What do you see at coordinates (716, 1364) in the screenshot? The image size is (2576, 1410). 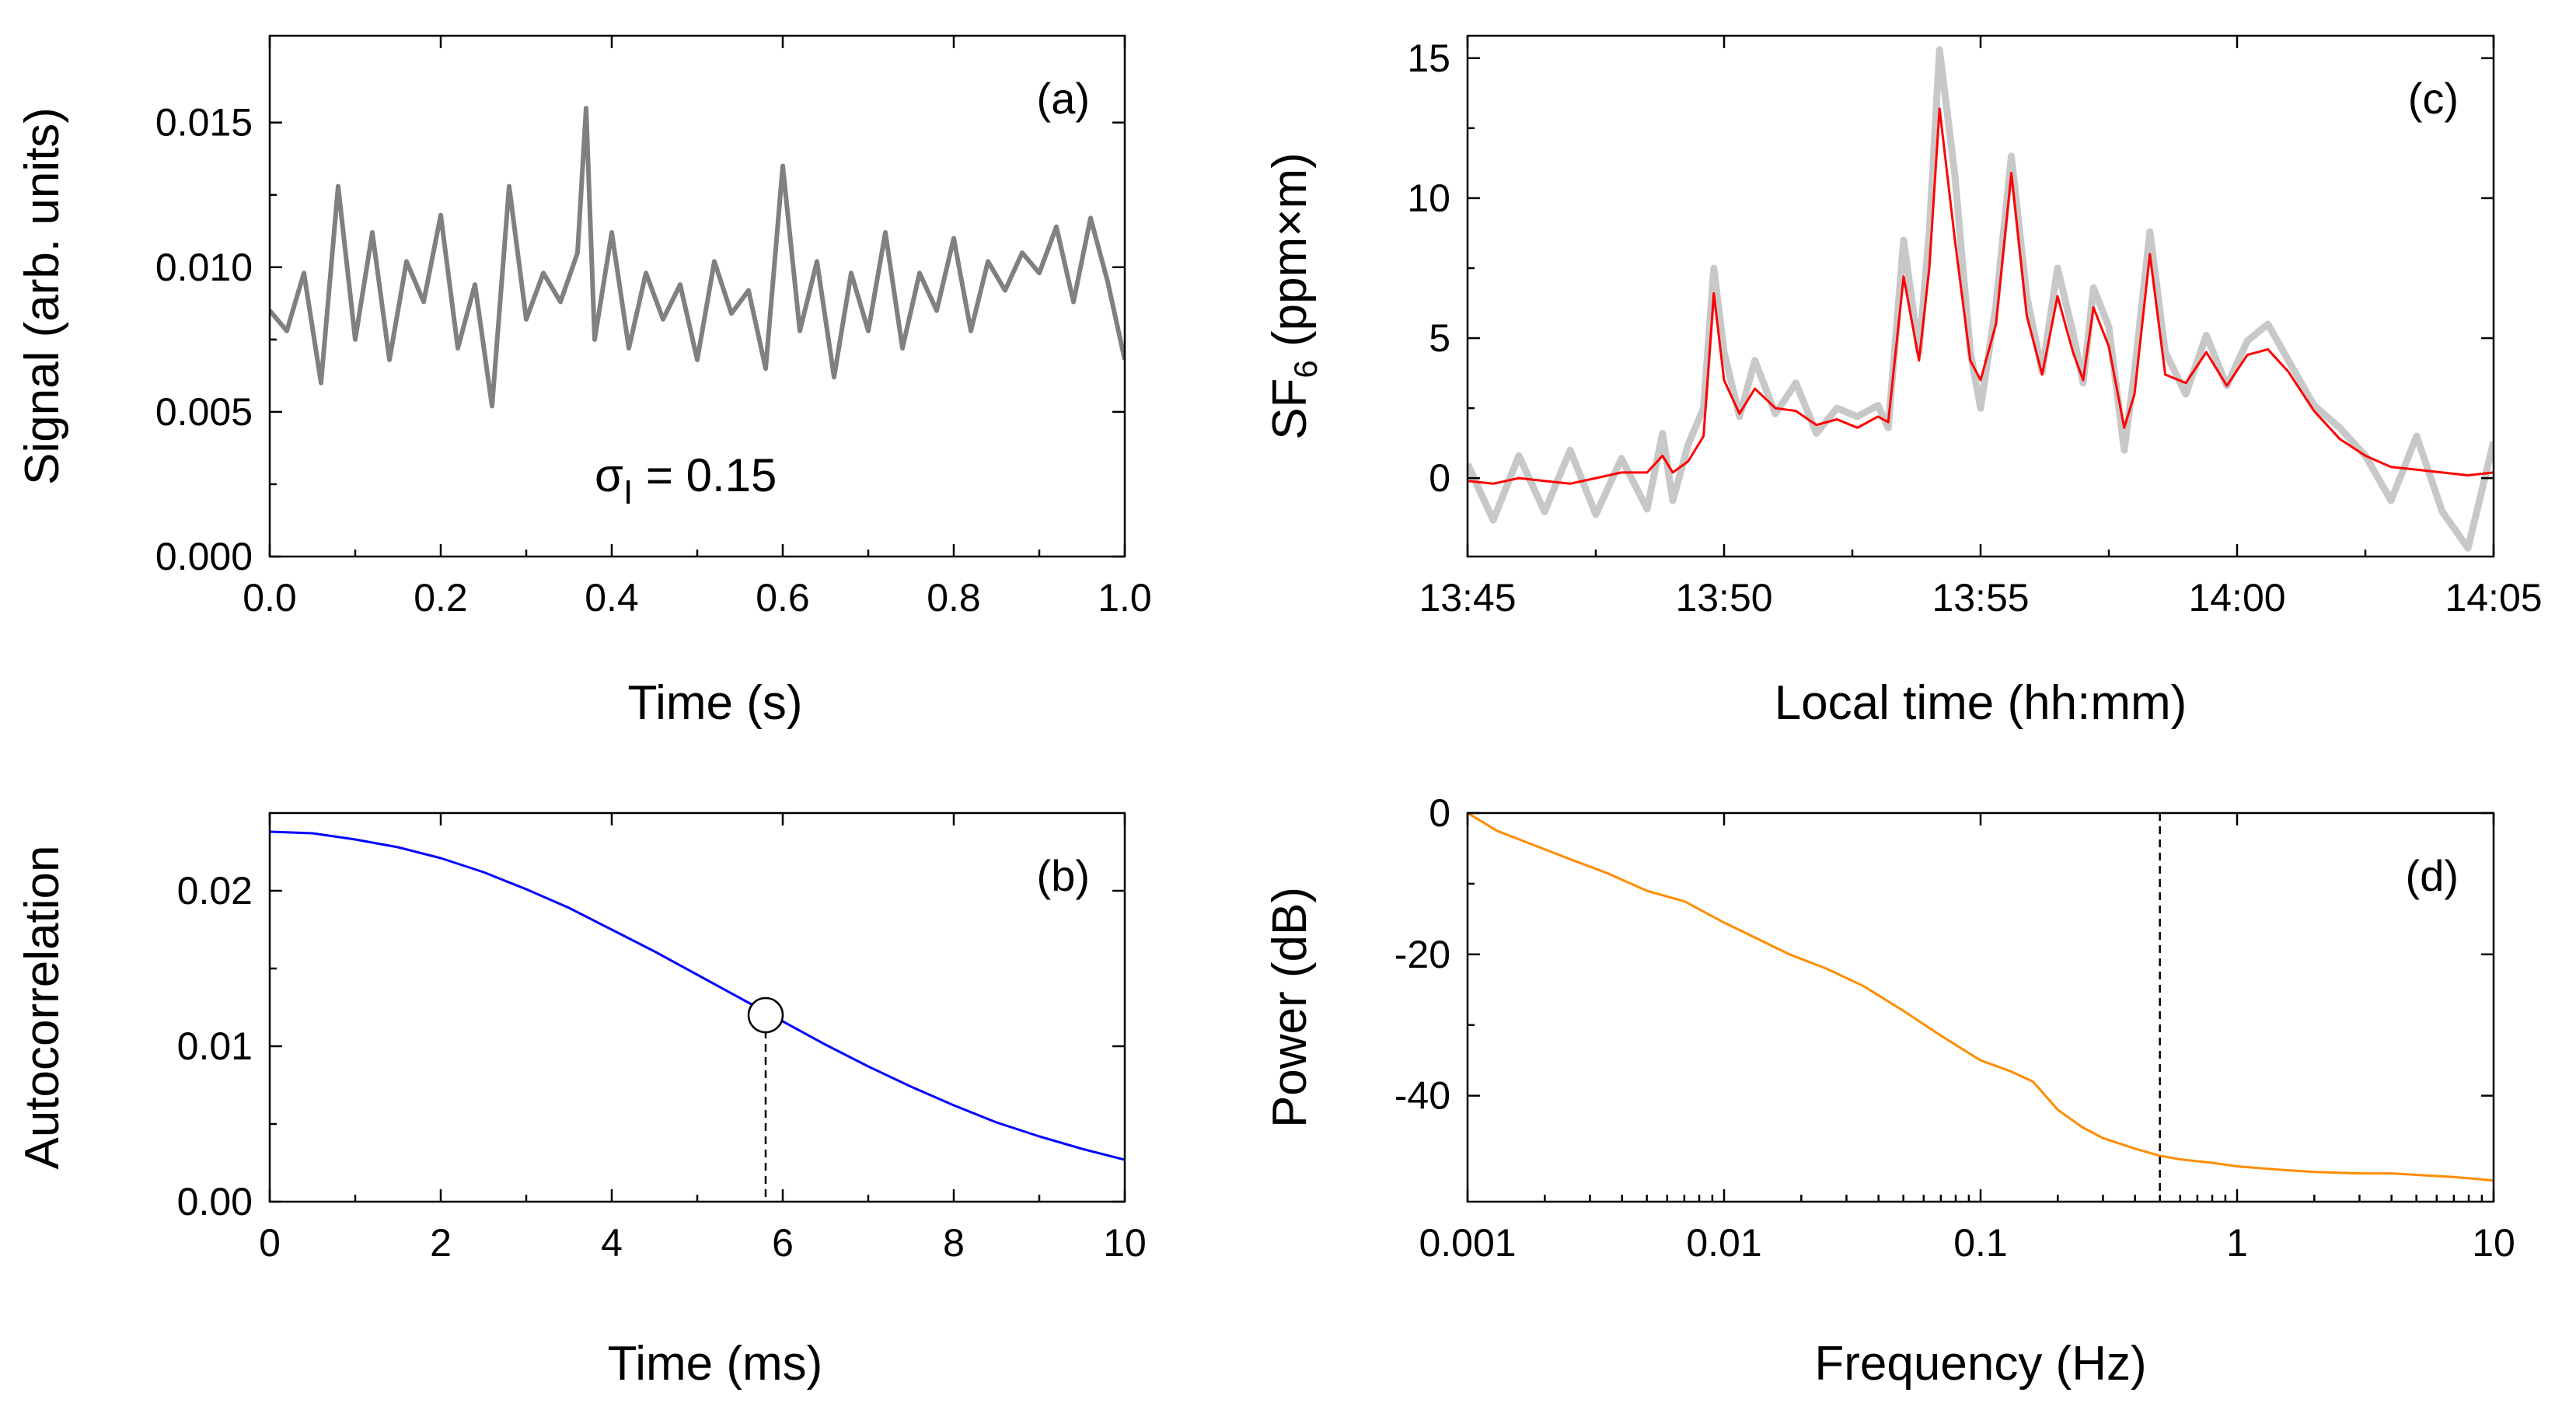 I see `x-axis-label: Time (ms)` at bounding box center [716, 1364].